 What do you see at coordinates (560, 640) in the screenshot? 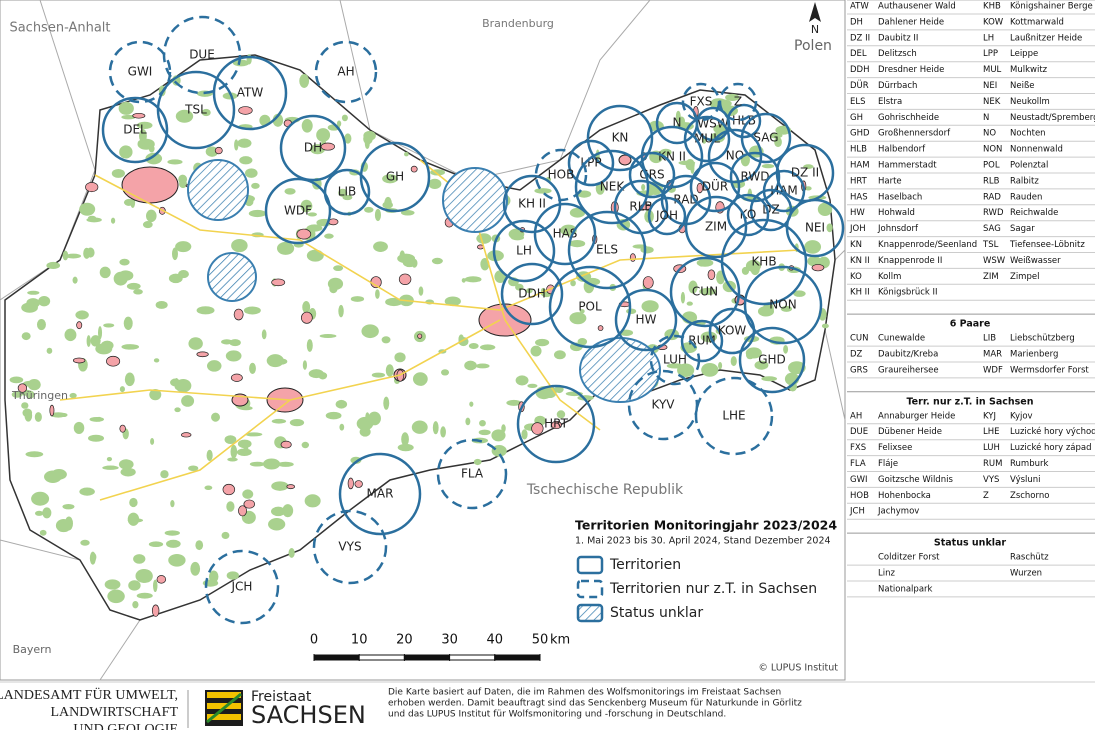
I see `scale-unit: km` at bounding box center [560, 640].